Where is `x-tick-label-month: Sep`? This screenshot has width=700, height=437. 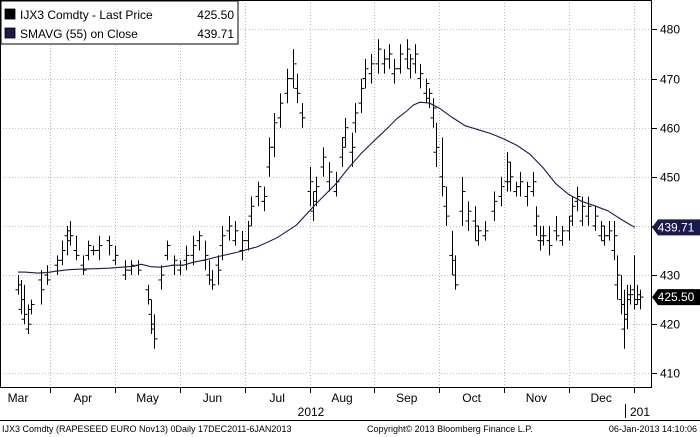
x-tick-label-month: Sep is located at coordinates (407, 398).